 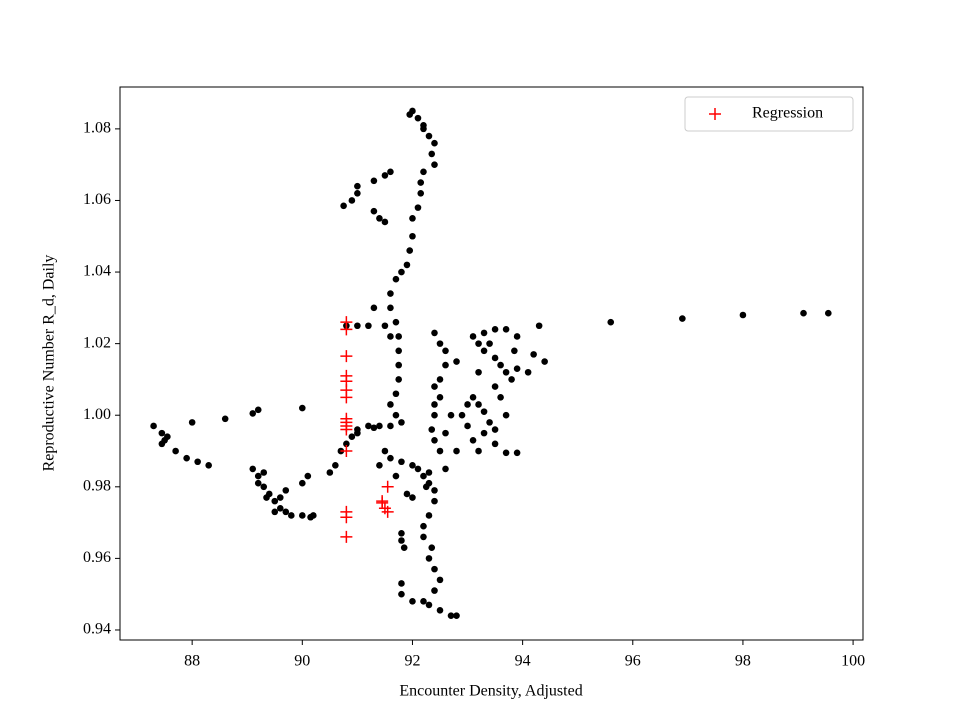 I want to click on x-tick-label: 88, so click(x=192, y=661).